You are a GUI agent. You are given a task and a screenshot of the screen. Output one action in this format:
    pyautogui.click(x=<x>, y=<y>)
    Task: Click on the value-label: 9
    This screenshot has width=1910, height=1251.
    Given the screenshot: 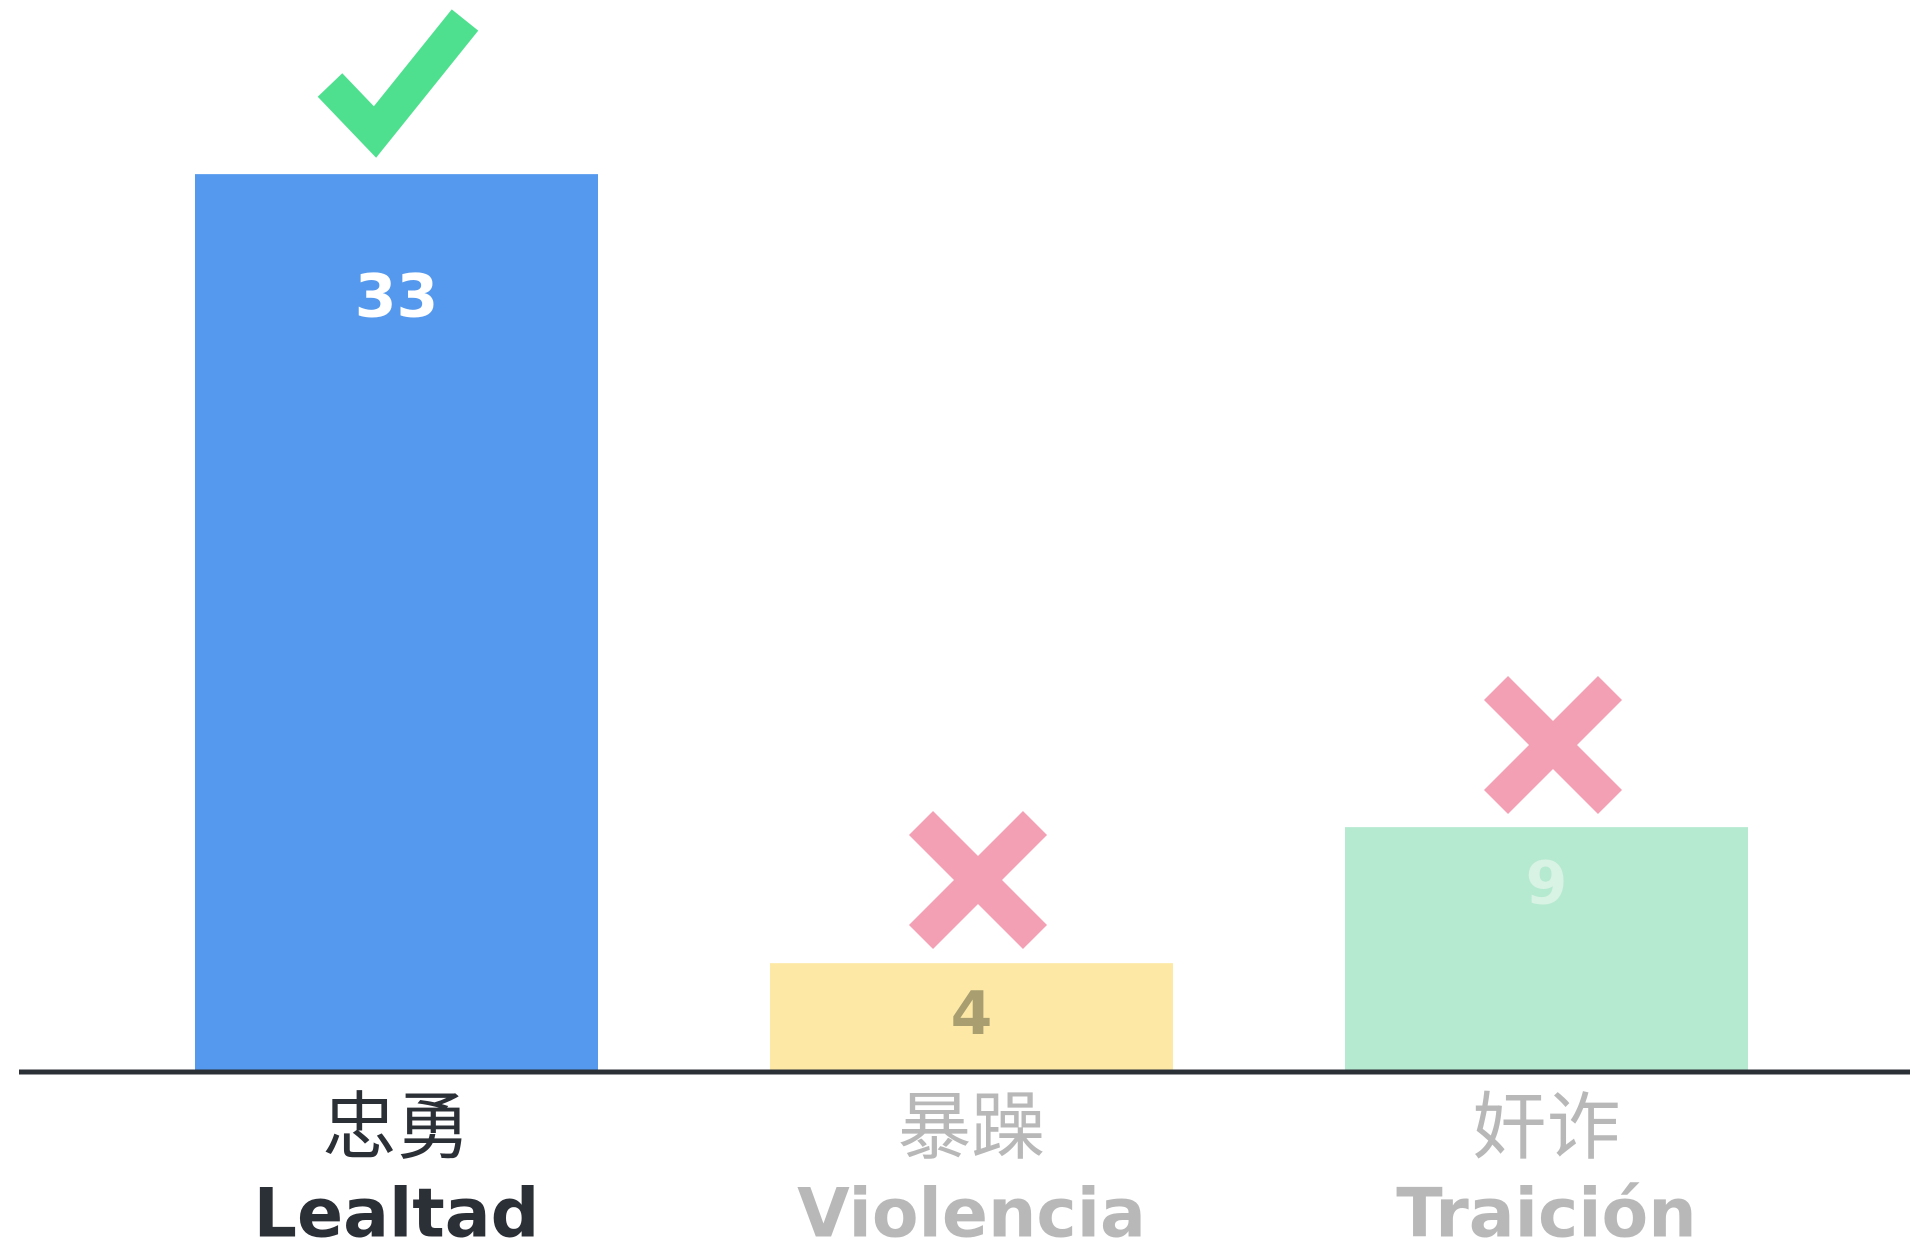 What is the action you would take?
    pyautogui.click(x=1547, y=884)
    